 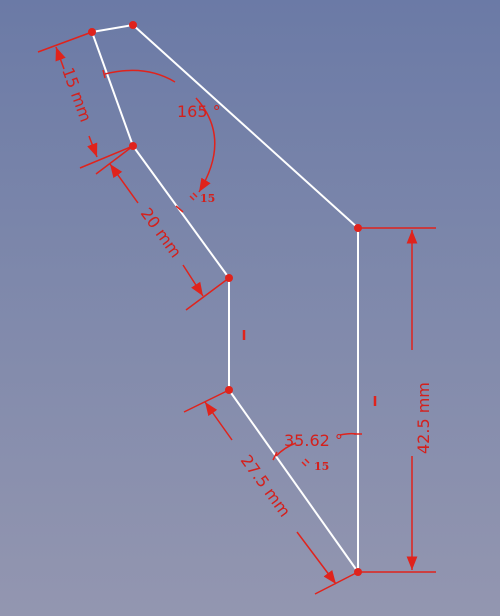 What do you see at coordinates (193, 196) in the screenshot?
I see `equal-constraint-upper` at bounding box center [193, 196].